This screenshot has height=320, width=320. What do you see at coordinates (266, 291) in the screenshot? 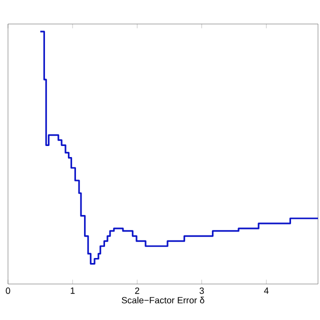
I see `x-tick-label: 4` at bounding box center [266, 291].